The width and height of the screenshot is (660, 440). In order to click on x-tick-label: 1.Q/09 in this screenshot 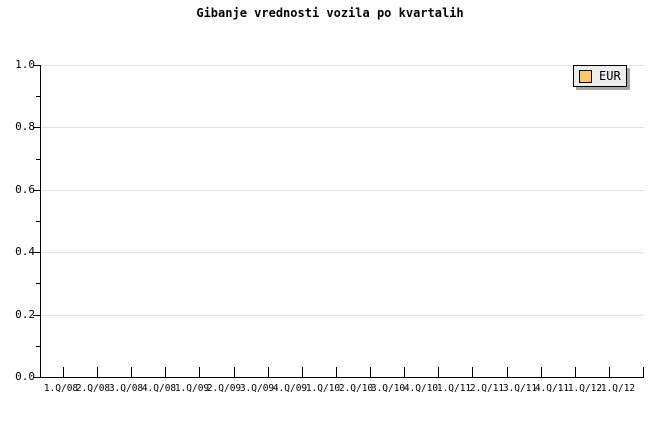, I will do `click(192, 388)`.